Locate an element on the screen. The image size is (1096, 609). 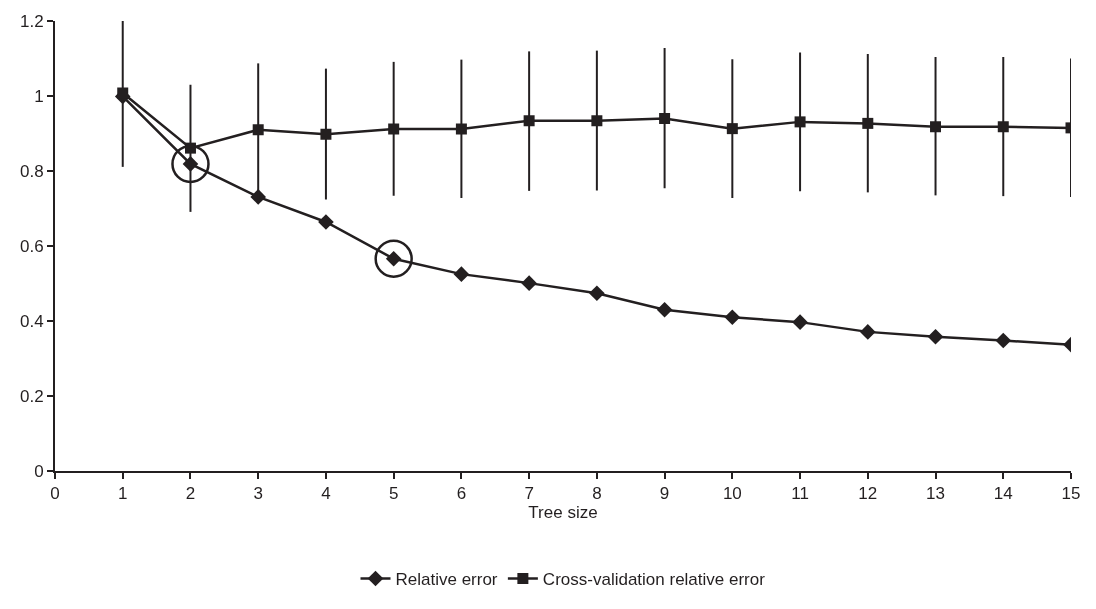
x-tick-label: 3 is located at coordinates (258, 494).